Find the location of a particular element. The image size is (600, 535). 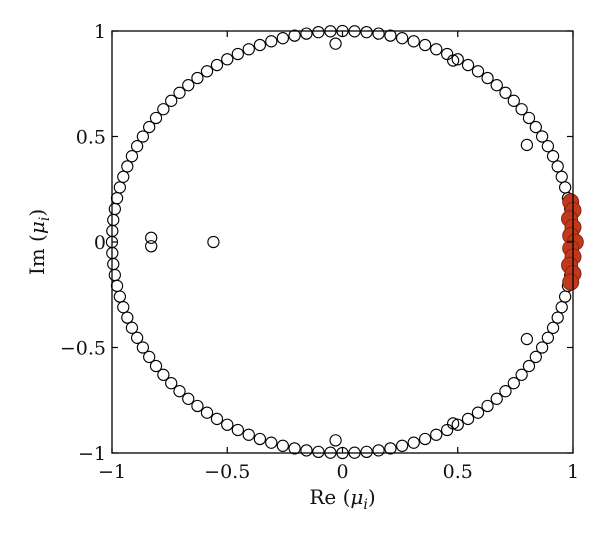

y-tick-label: 0 is located at coordinates (100, 243).